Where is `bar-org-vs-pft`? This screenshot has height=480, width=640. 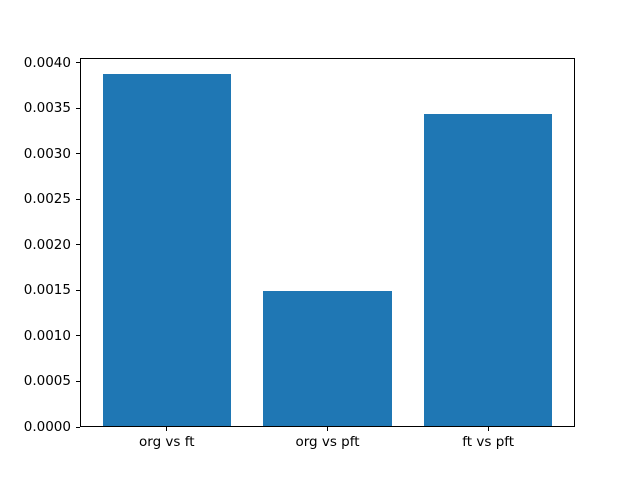
bar-org-vs-pft is located at coordinates (327, 358).